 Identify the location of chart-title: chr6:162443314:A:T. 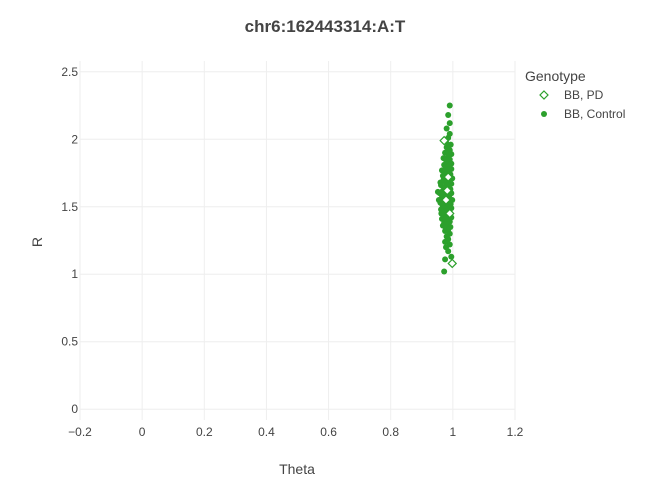
(325, 26).